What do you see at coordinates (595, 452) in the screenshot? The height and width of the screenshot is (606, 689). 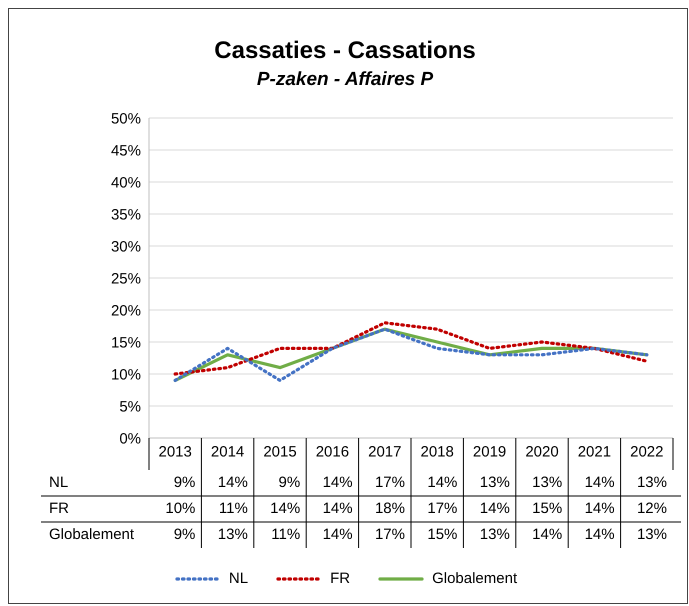 I see `x-tick-label: 2021` at bounding box center [595, 452].